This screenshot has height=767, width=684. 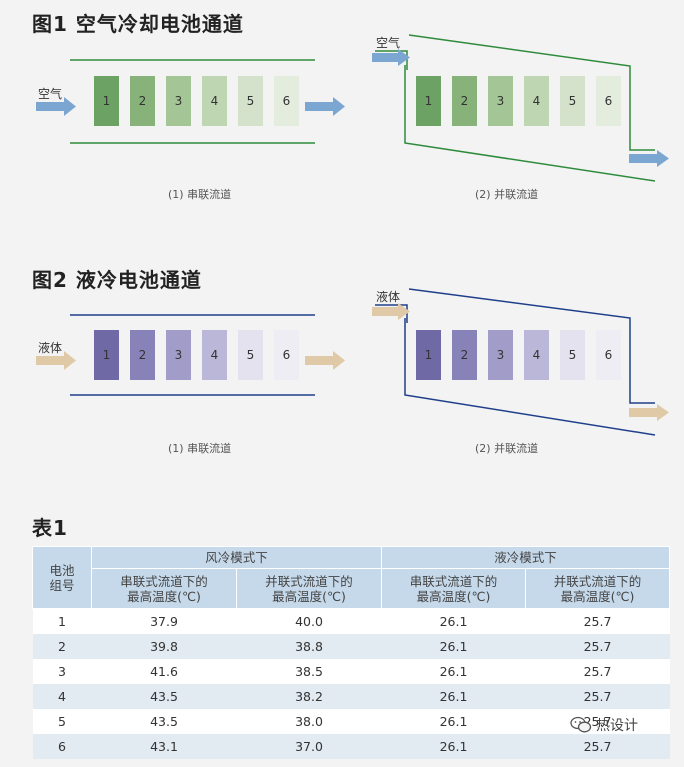 What do you see at coordinates (309, 646) in the screenshot?
I see `cell-air-parallel: 38.8` at bounding box center [309, 646].